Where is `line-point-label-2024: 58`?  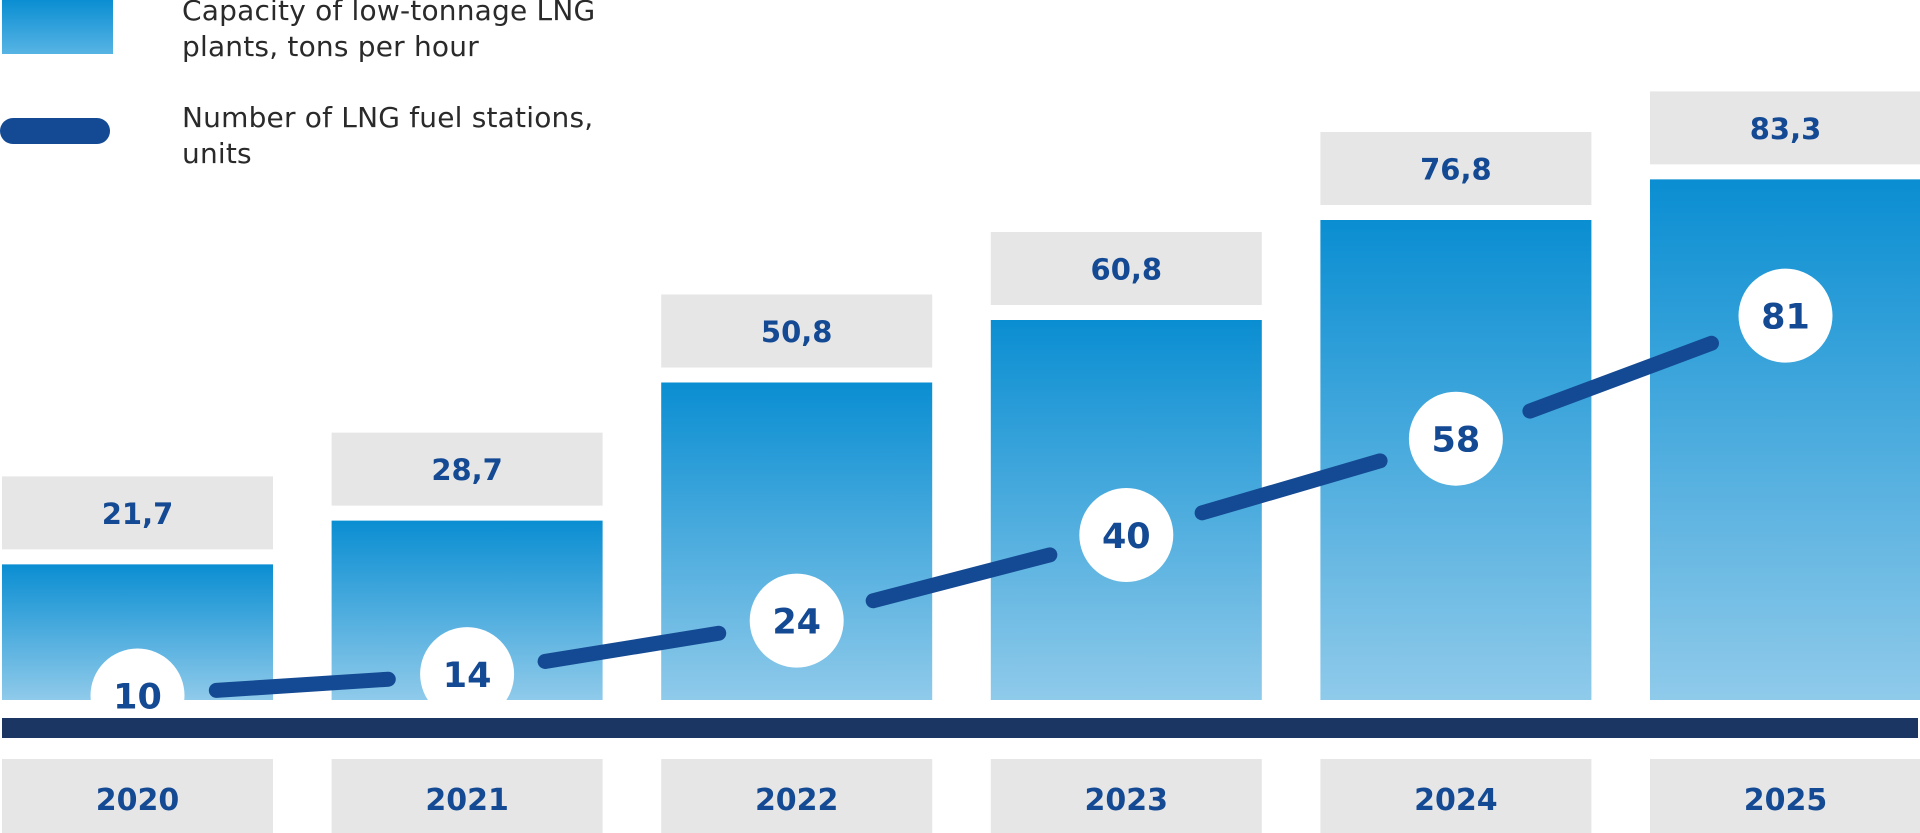
line-point-label-2024: 58 is located at coordinates (1456, 441).